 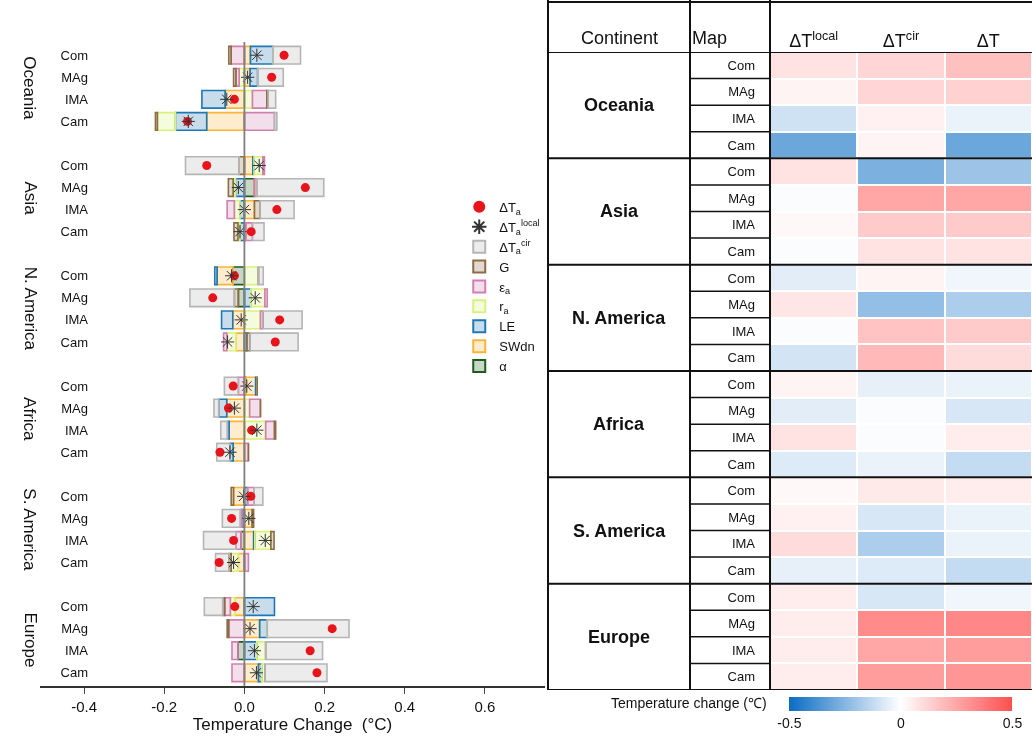 I want to click on color-bar-label: 0, so click(x=901, y=723).